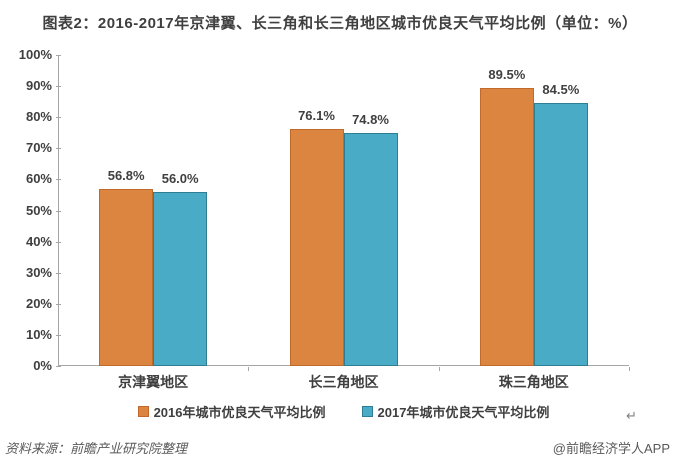 The width and height of the screenshot is (680, 463). What do you see at coordinates (38, 117) in the screenshot?
I see `y-axis-tick-label: 80%` at bounding box center [38, 117].